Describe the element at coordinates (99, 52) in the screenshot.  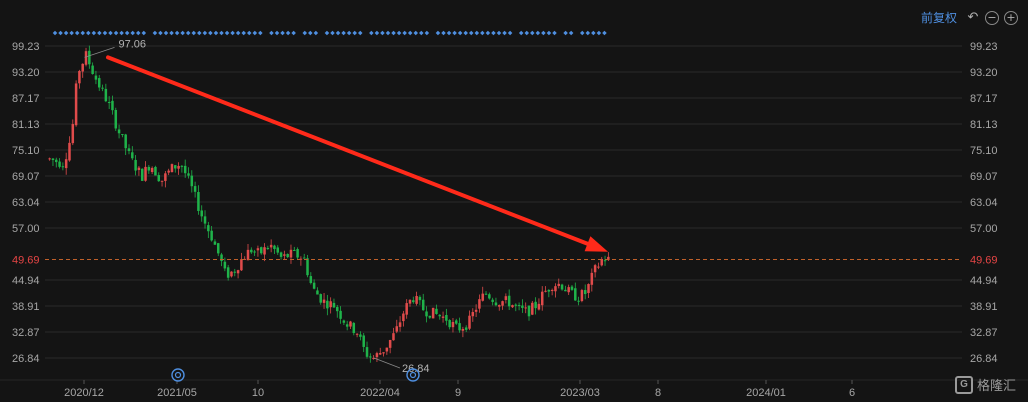
I see `high-leader-line` at that location.